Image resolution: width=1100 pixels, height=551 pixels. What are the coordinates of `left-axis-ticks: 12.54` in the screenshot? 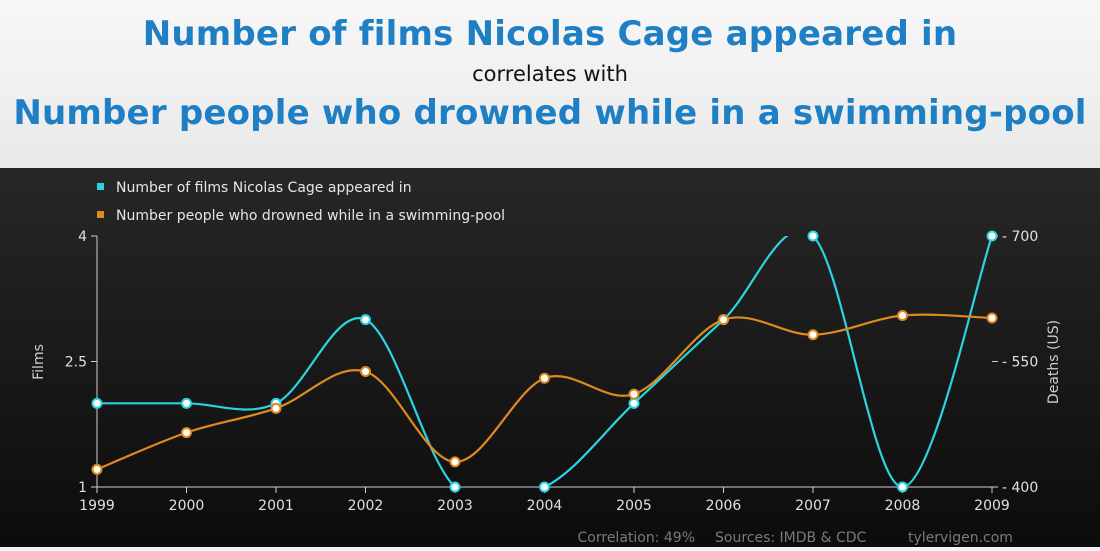 It's located at (81, 362).